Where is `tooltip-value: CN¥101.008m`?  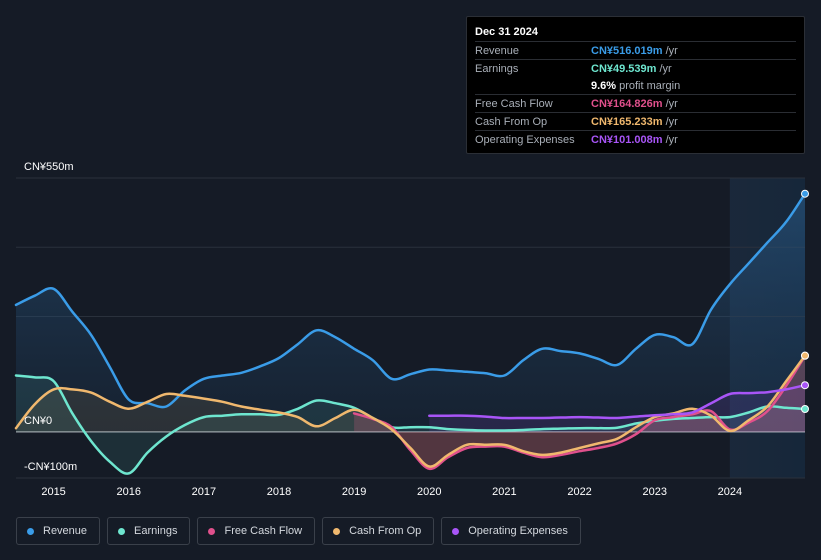
tooltip-value: CN¥101.008m is located at coordinates (627, 139).